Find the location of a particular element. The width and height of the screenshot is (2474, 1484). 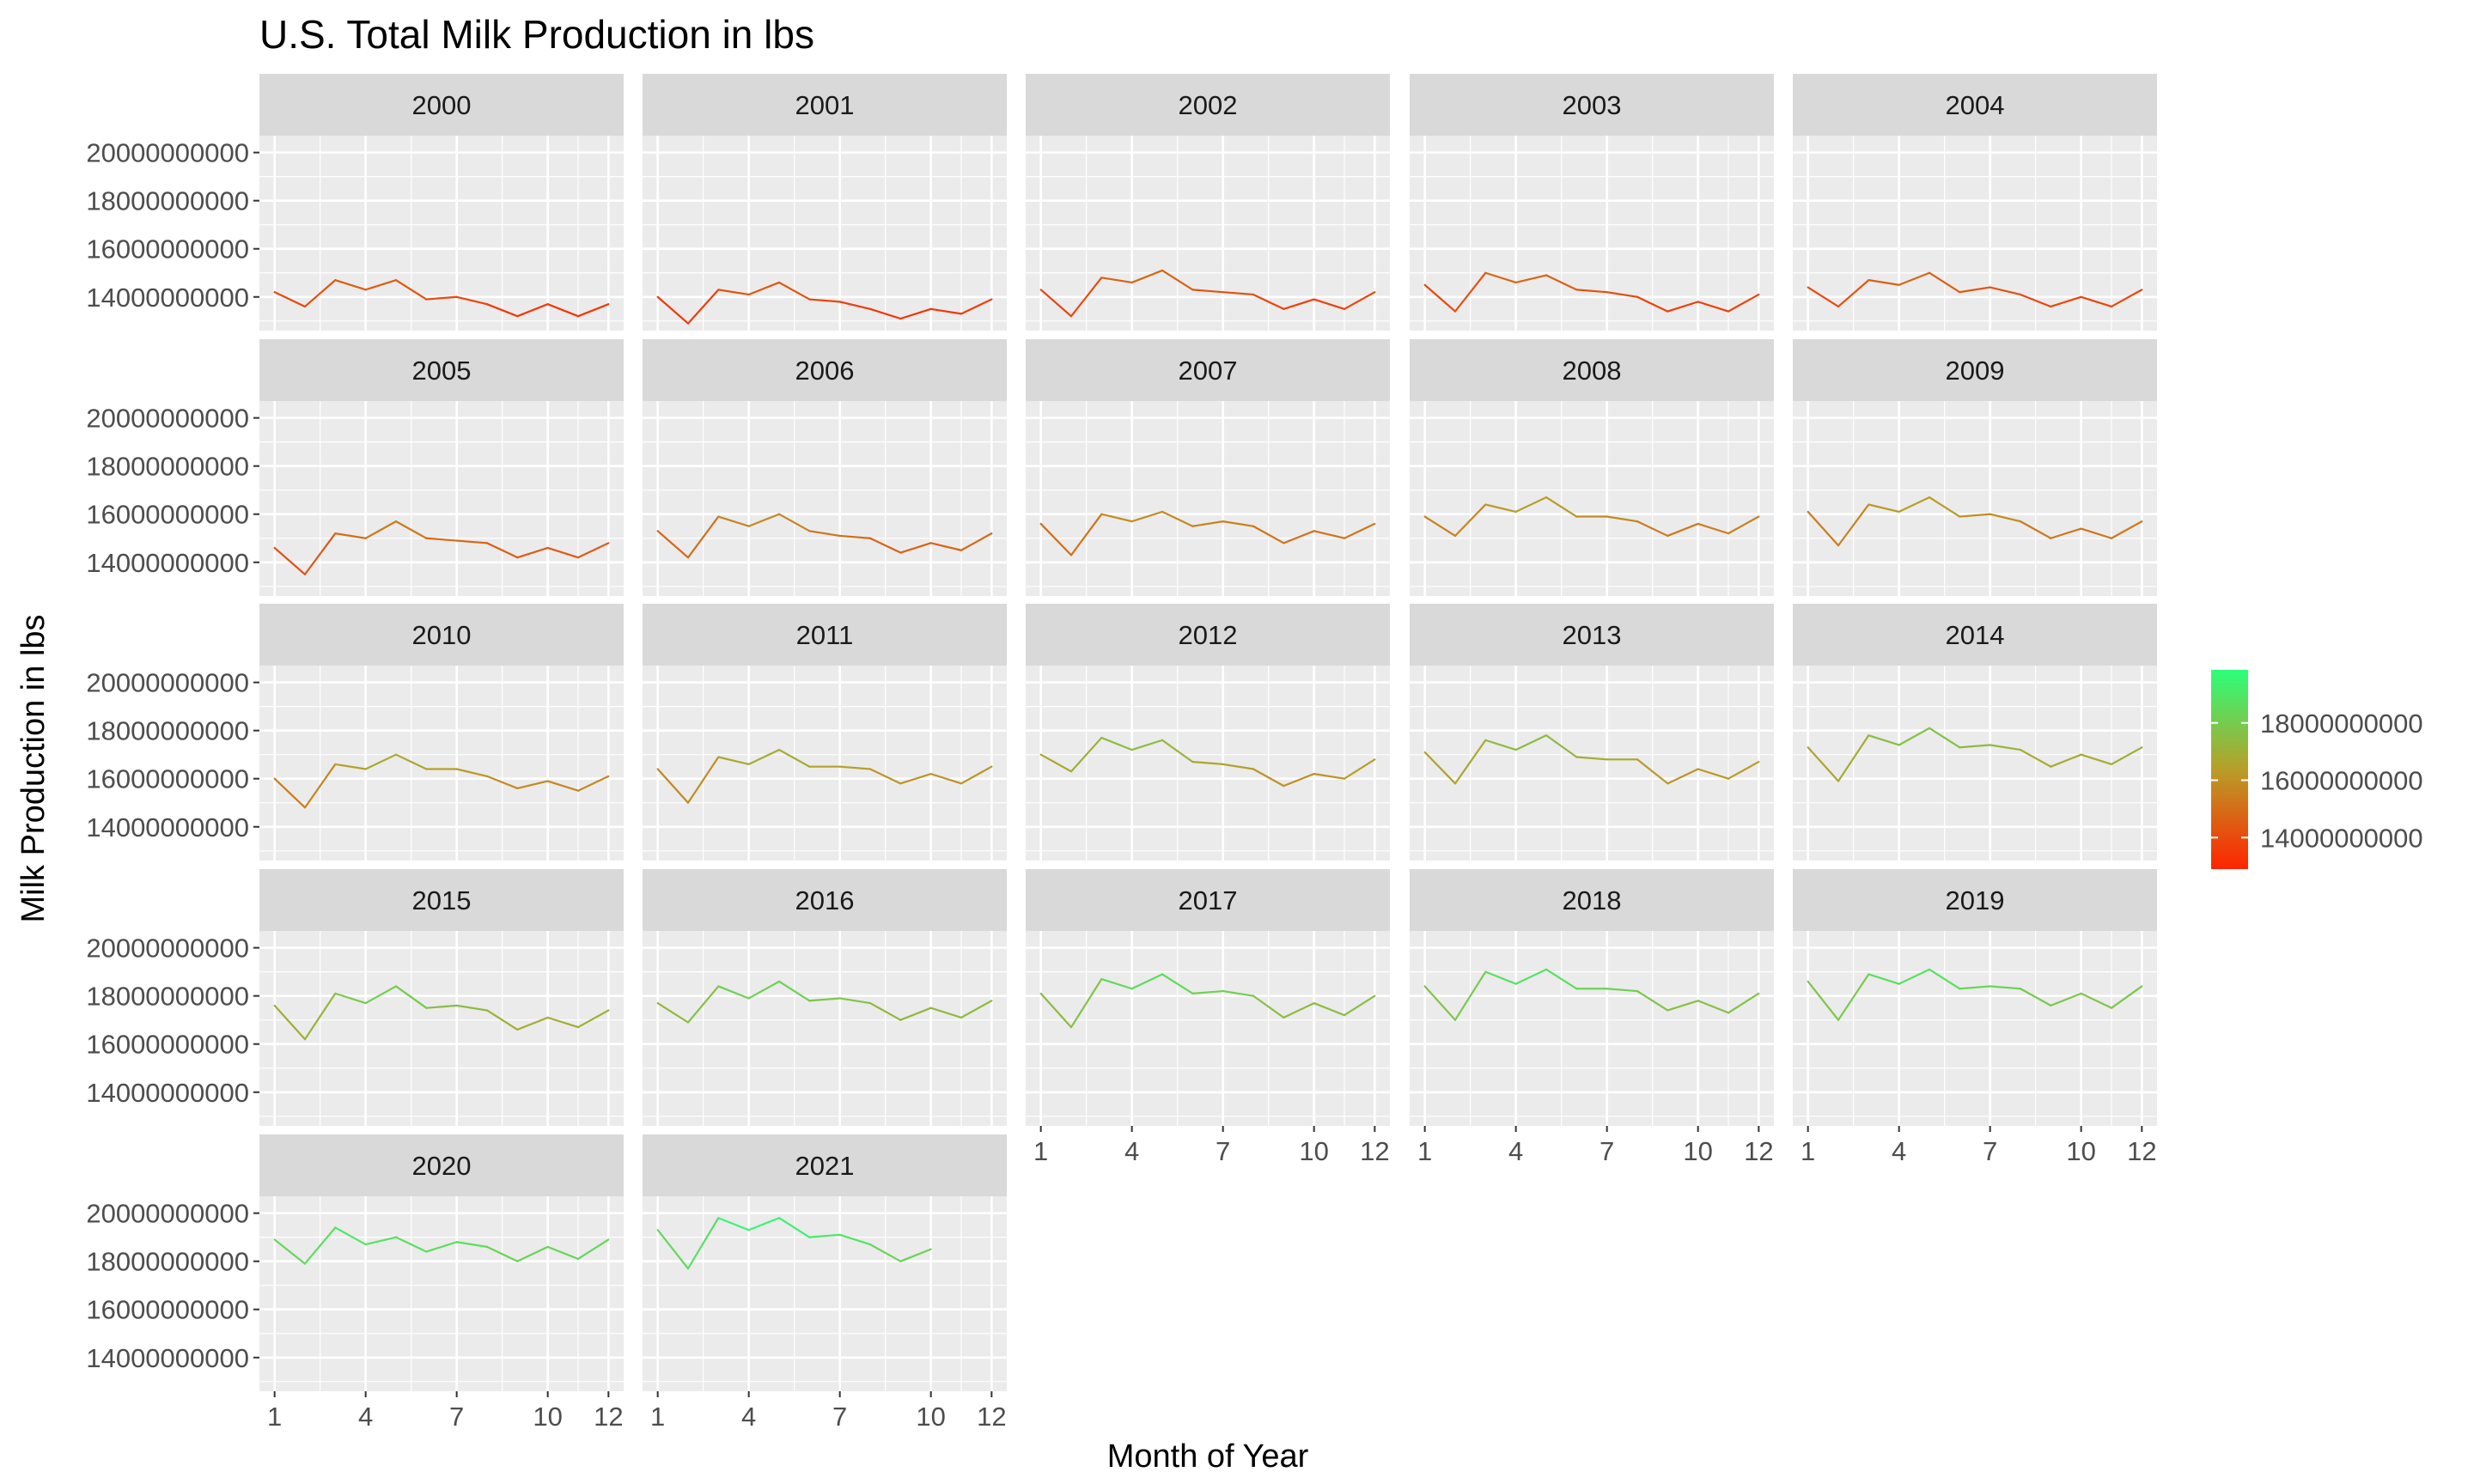

facet-strip-label: 2019 is located at coordinates (1975, 900).